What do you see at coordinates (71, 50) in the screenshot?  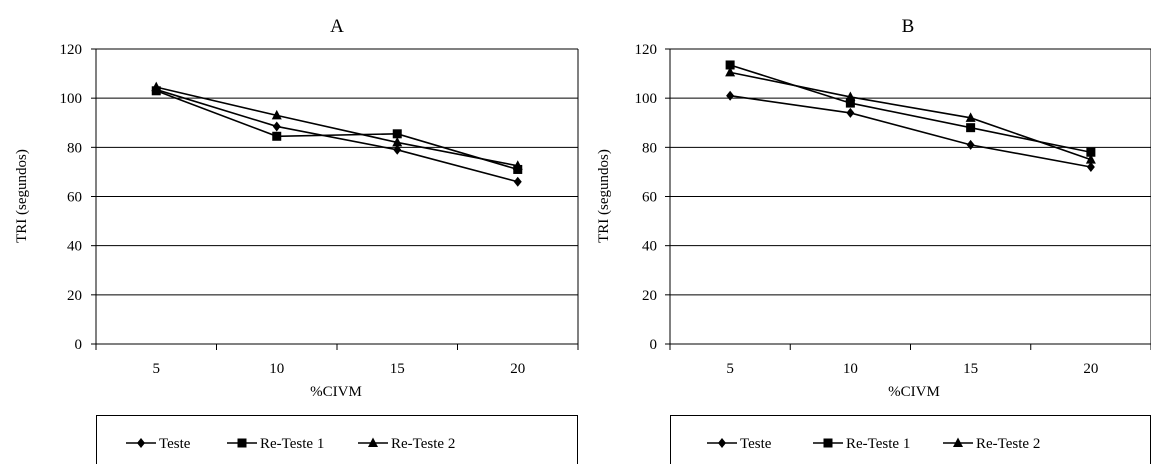 I see `chart-a-ytick-label: 120` at bounding box center [71, 50].